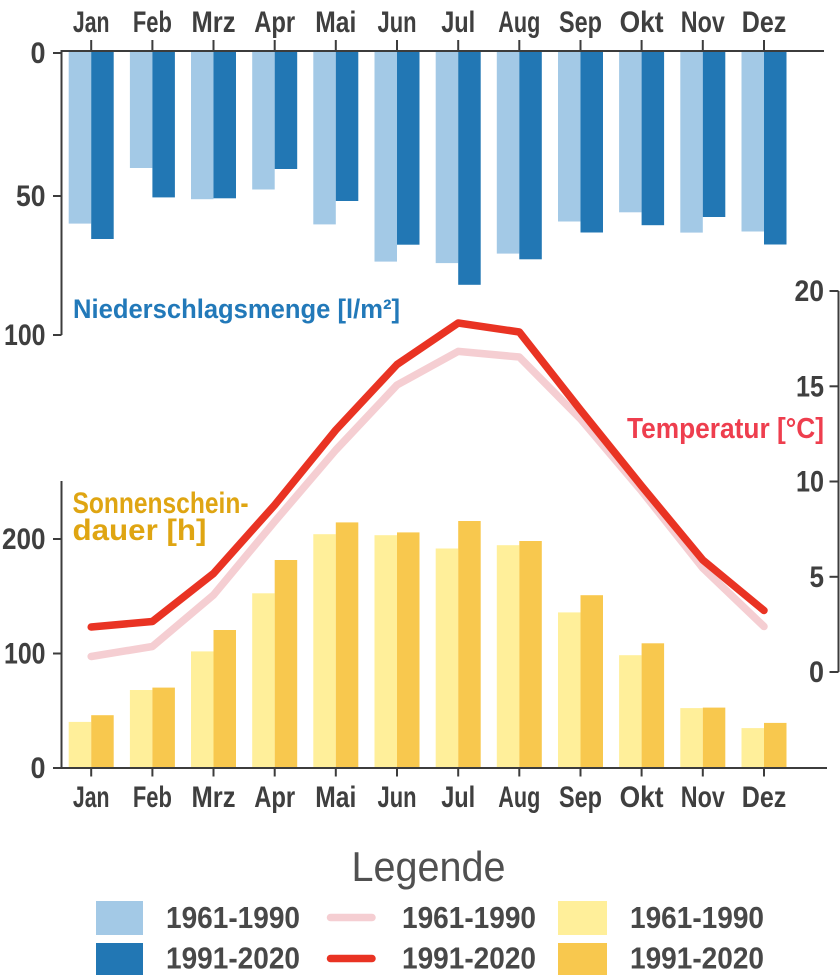  What do you see at coordinates (810, 482) in the screenshot?
I see `svg-text: 10` at bounding box center [810, 482].